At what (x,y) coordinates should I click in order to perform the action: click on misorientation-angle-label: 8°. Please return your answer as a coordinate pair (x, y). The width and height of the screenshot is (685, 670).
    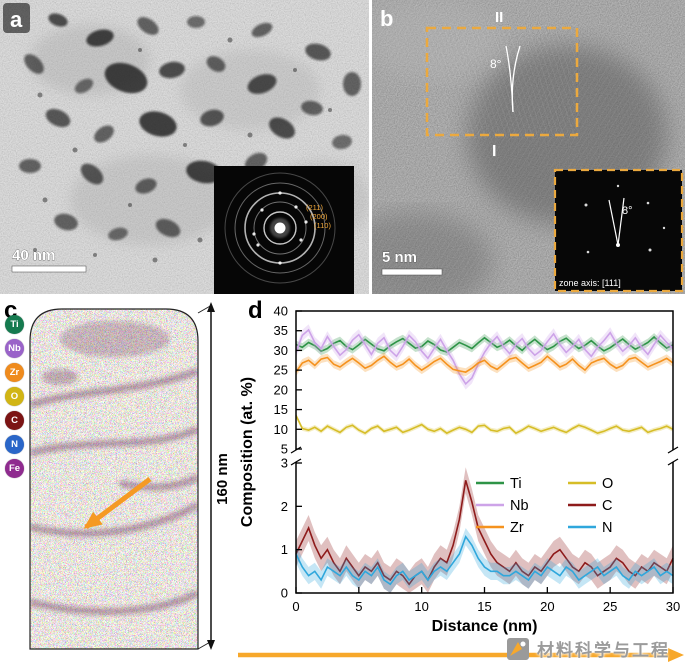
    Looking at the image, I should click on (496, 64).